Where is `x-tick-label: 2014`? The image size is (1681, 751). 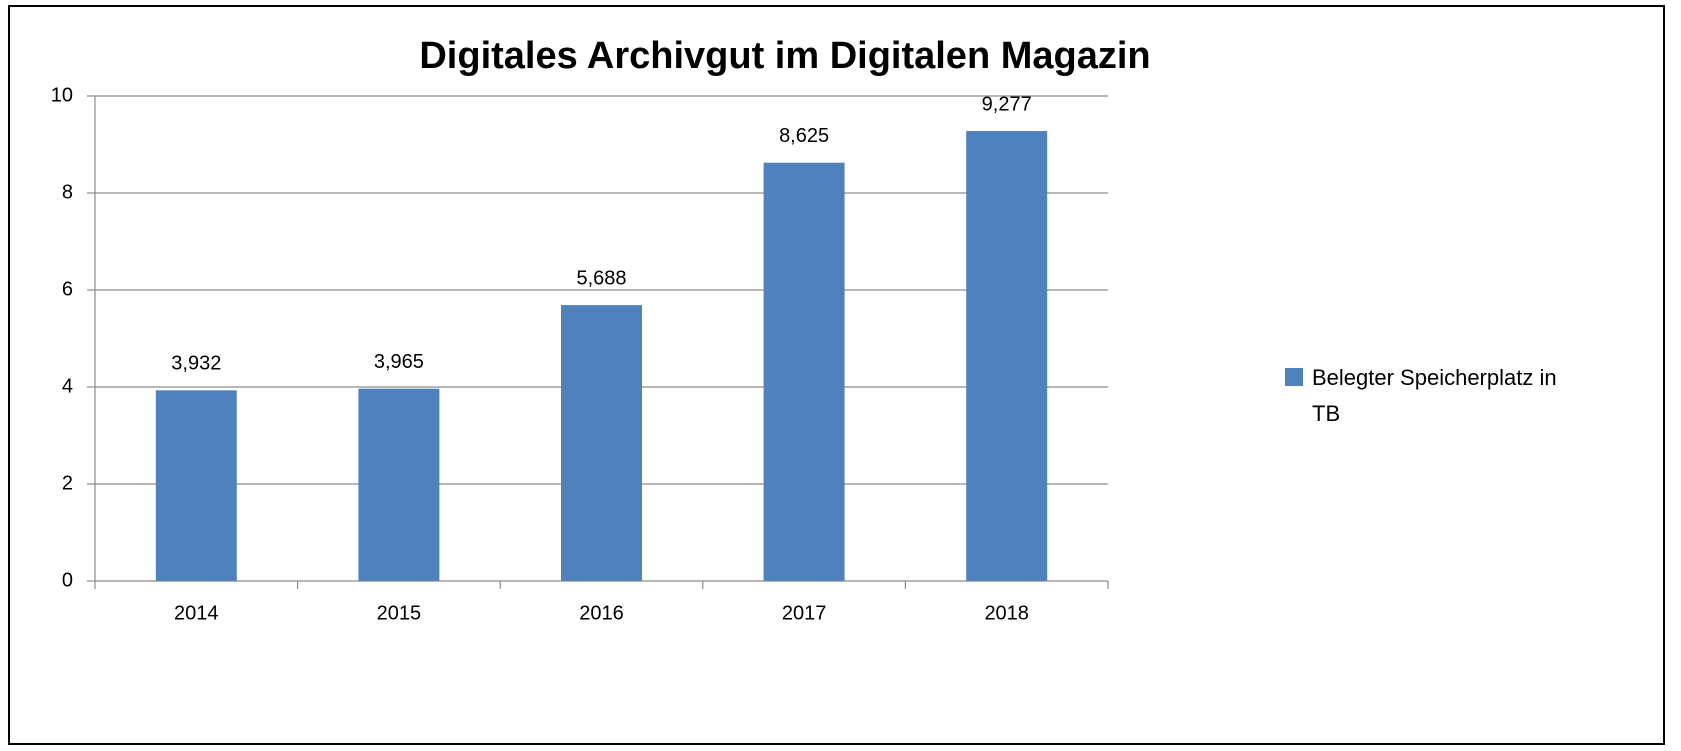
x-tick-label: 2014 is located at coordinates (196, 613).